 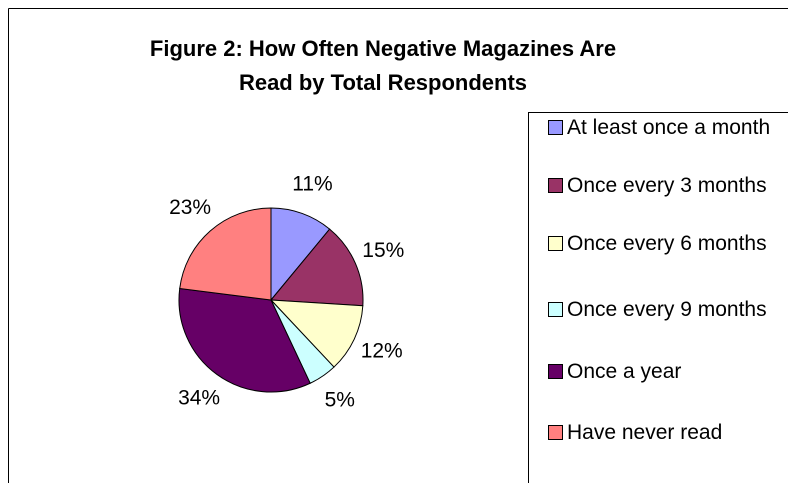 I want to click on text-line: Once every 3 months, so click(x=667, y=185).